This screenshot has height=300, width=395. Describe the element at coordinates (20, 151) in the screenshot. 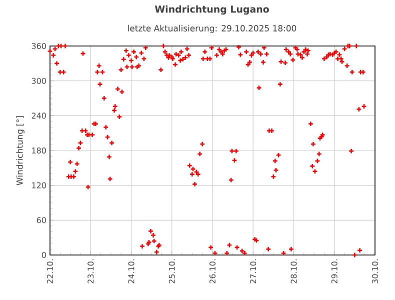

I see `y-axis-title: Windrichtung [°]` at that location.